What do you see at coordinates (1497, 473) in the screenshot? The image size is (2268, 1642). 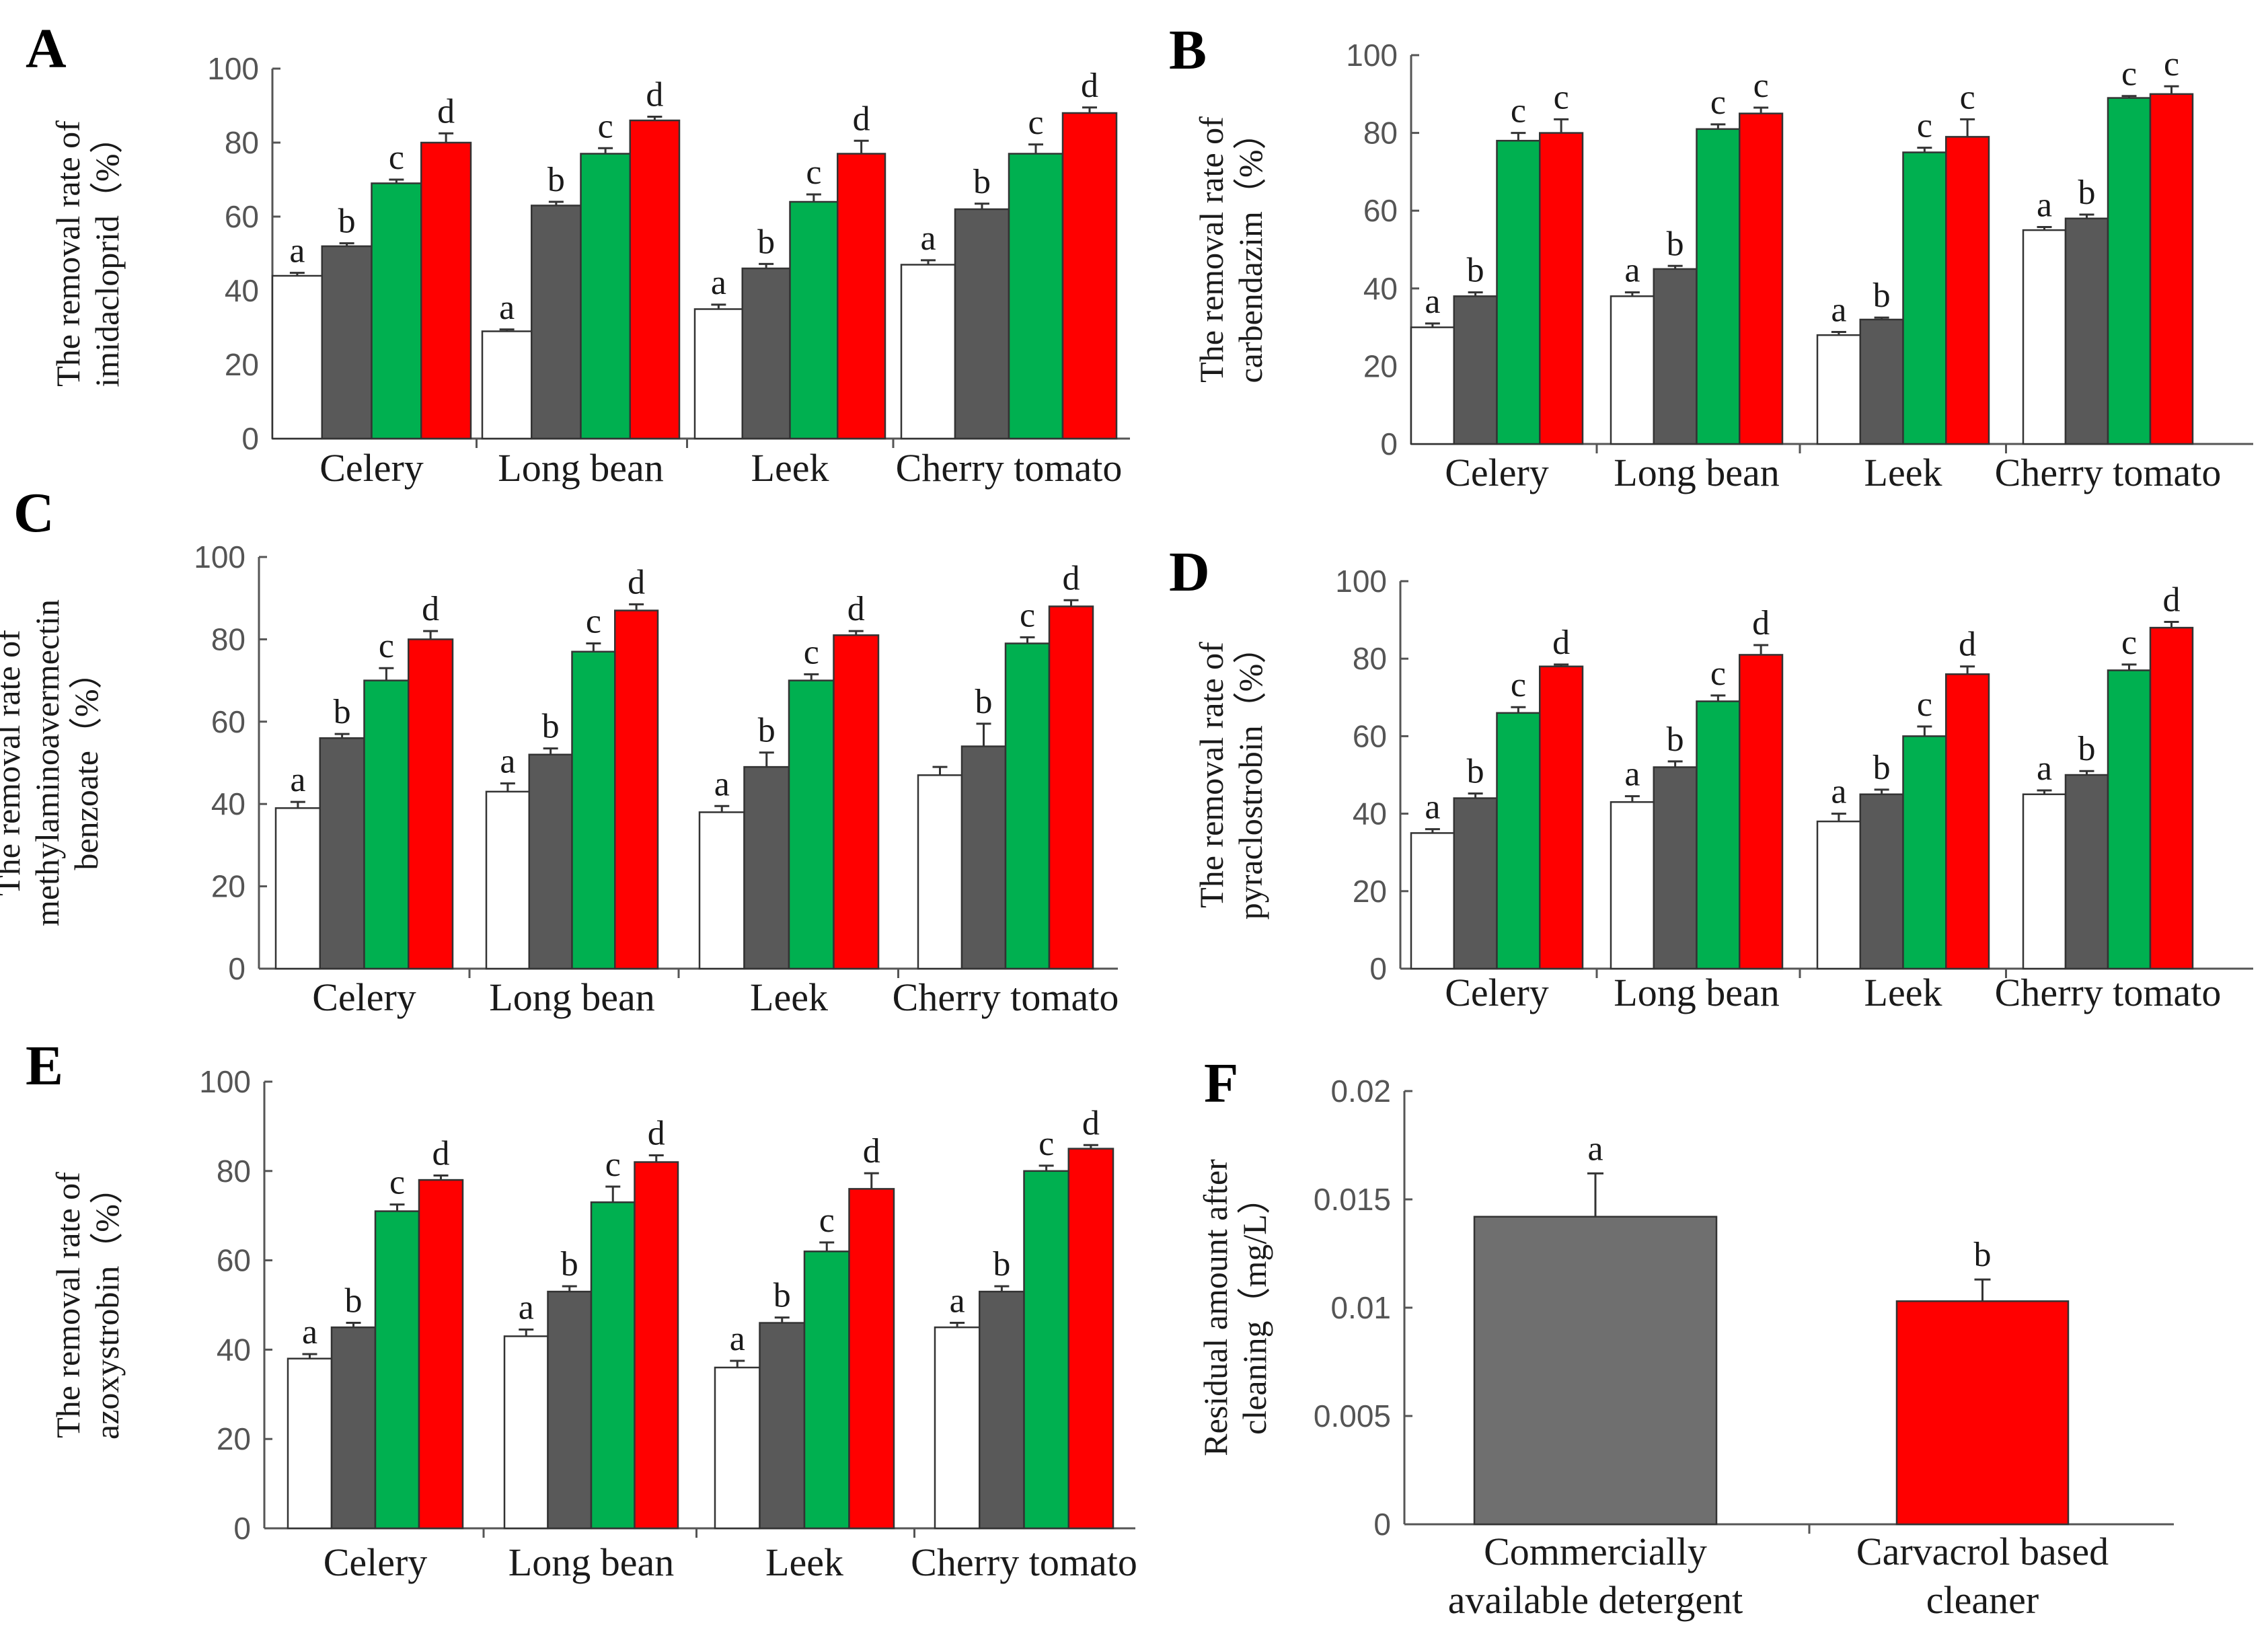 I see `x-category-label: Celery` at bounding box center [1497, 473].